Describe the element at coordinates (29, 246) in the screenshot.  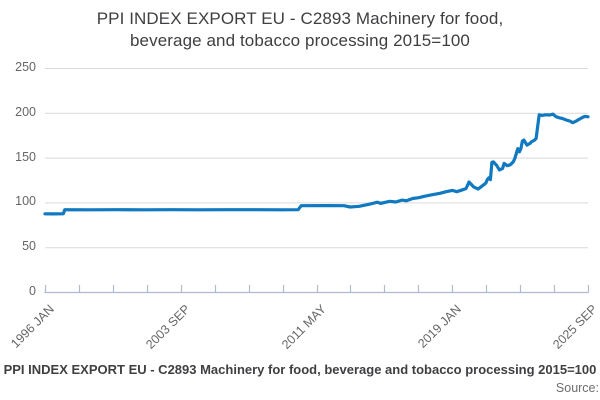
I see `y-axis-tick-label: 50` at that location.